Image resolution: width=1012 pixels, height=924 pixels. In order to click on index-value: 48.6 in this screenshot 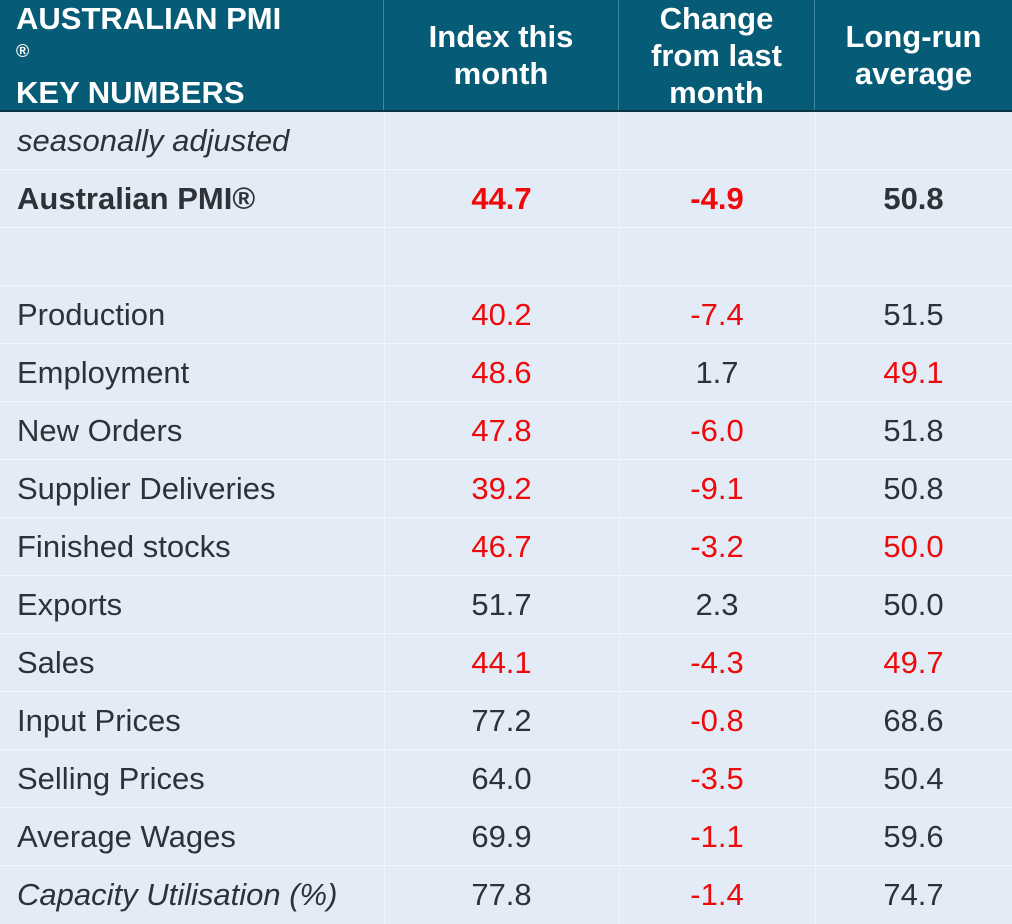, I will do `click(501, 372)`.